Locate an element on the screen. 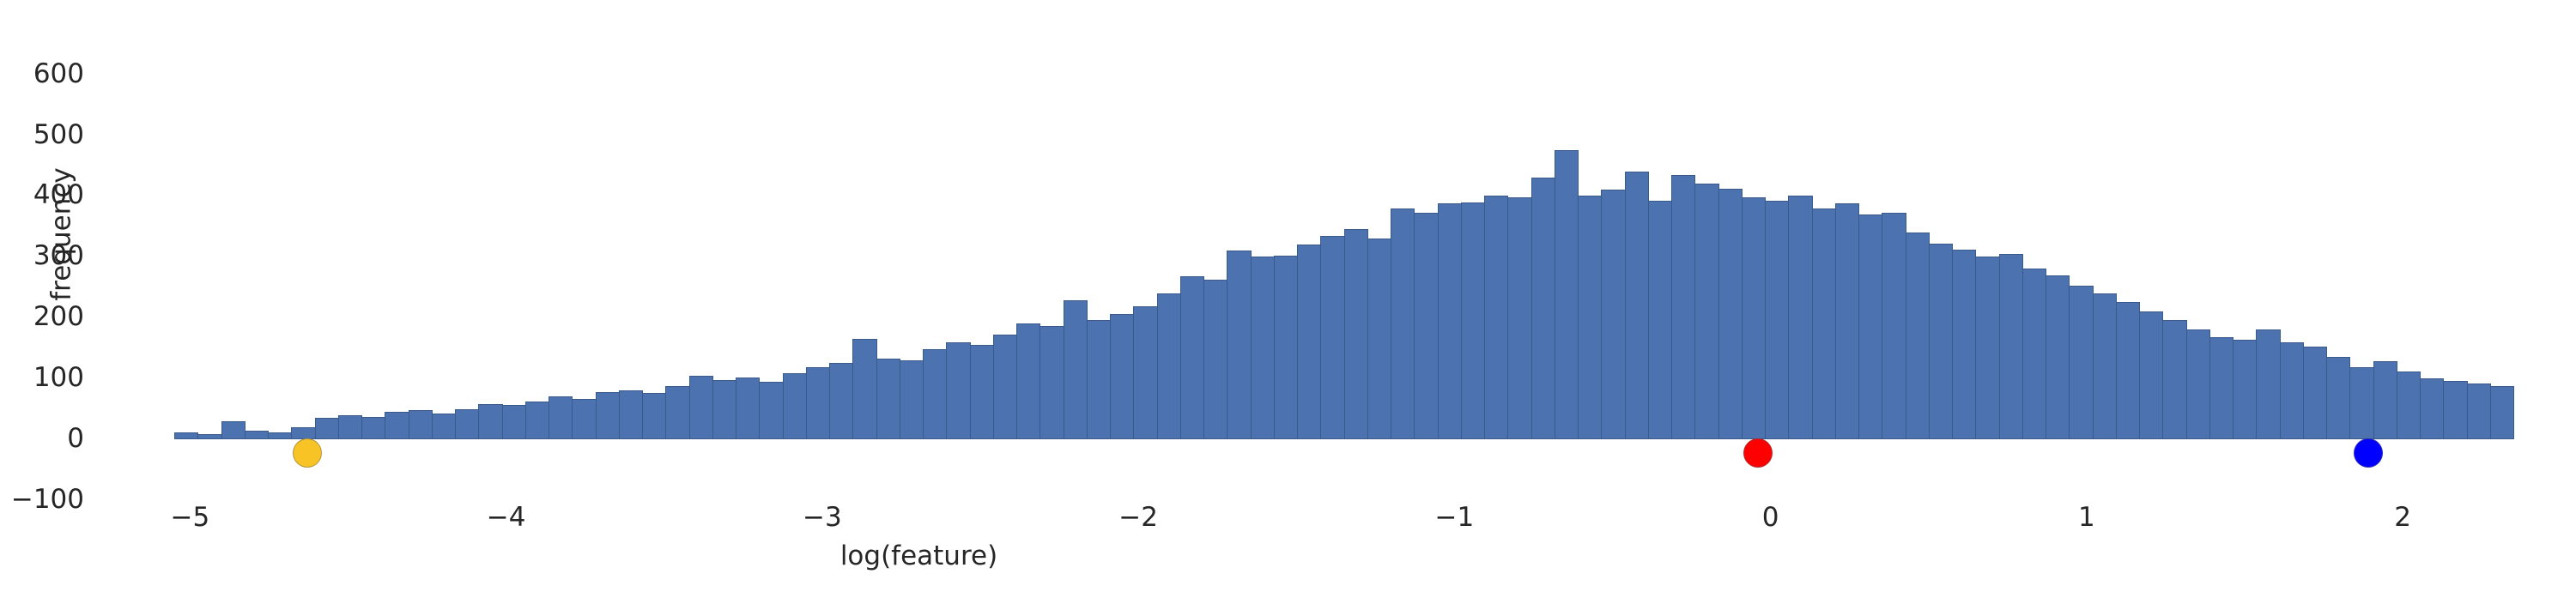  y-tick-label: 400 is located at coordinates (58, 195).